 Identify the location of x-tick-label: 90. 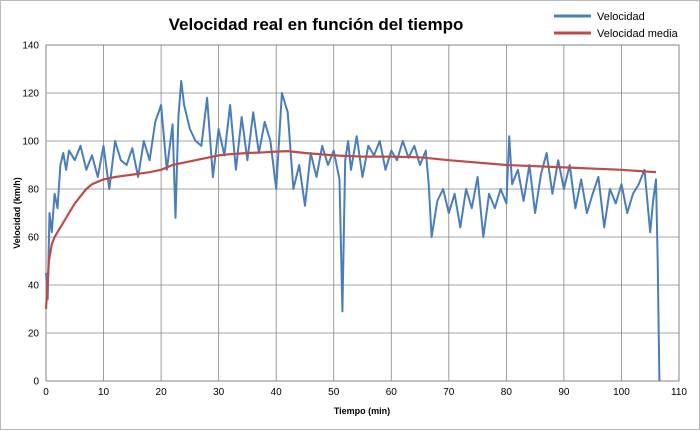
(564, 392).